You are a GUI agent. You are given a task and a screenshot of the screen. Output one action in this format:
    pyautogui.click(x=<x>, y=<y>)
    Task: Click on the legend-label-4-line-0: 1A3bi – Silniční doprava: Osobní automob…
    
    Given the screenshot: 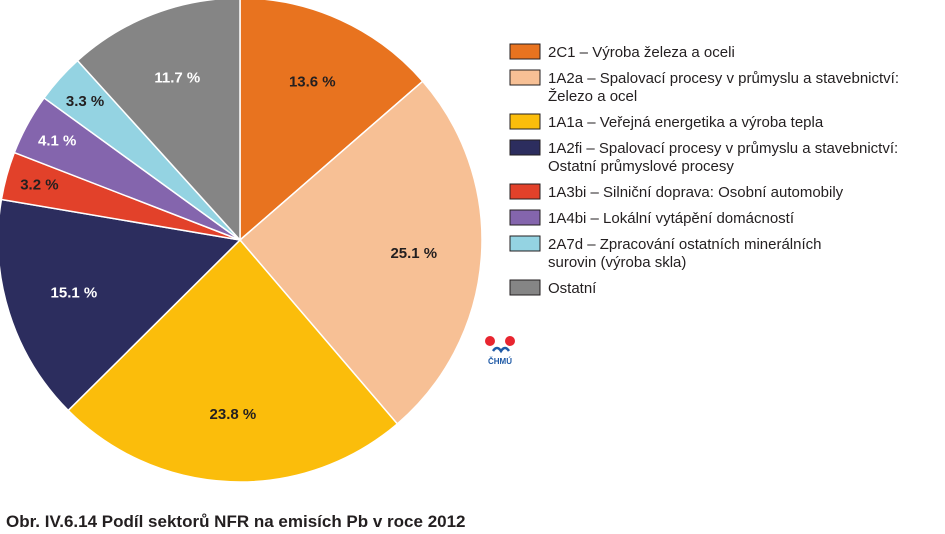 What is the action you would take?
    pyautogui.click(x=696, y=192)
    